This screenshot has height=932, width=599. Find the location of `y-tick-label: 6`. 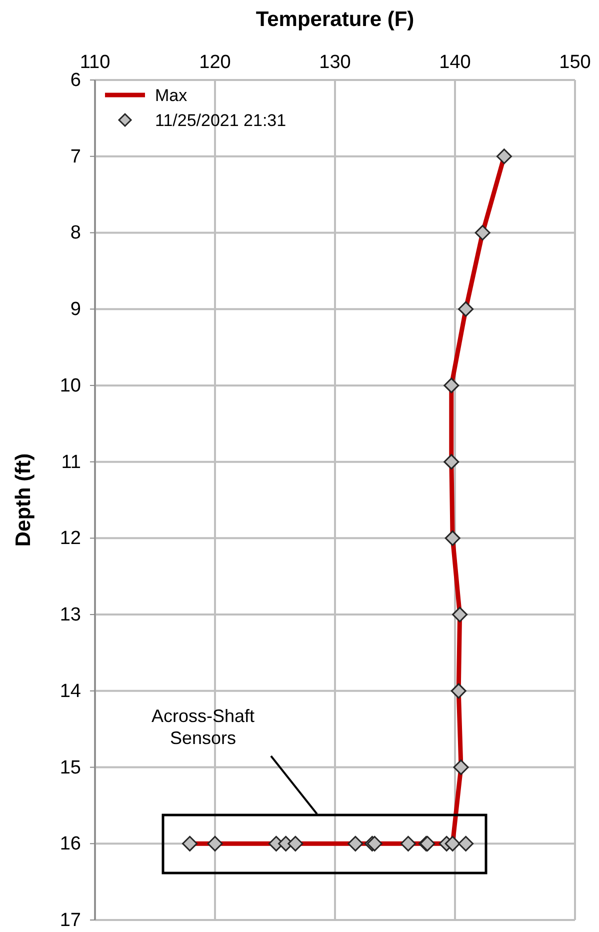

y-tick-label: 6 is located at coordinates (75, 80).